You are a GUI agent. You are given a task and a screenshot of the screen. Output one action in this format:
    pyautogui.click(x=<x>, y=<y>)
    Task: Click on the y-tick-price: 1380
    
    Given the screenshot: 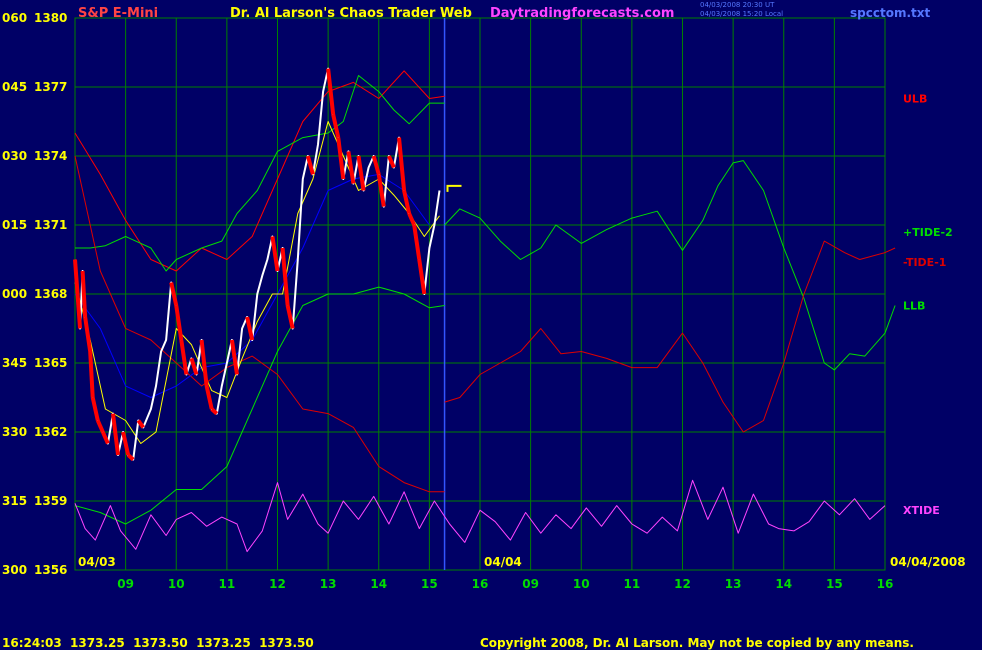 What is the action you would take?
    pyautogui.click(x=50, y=18)
    